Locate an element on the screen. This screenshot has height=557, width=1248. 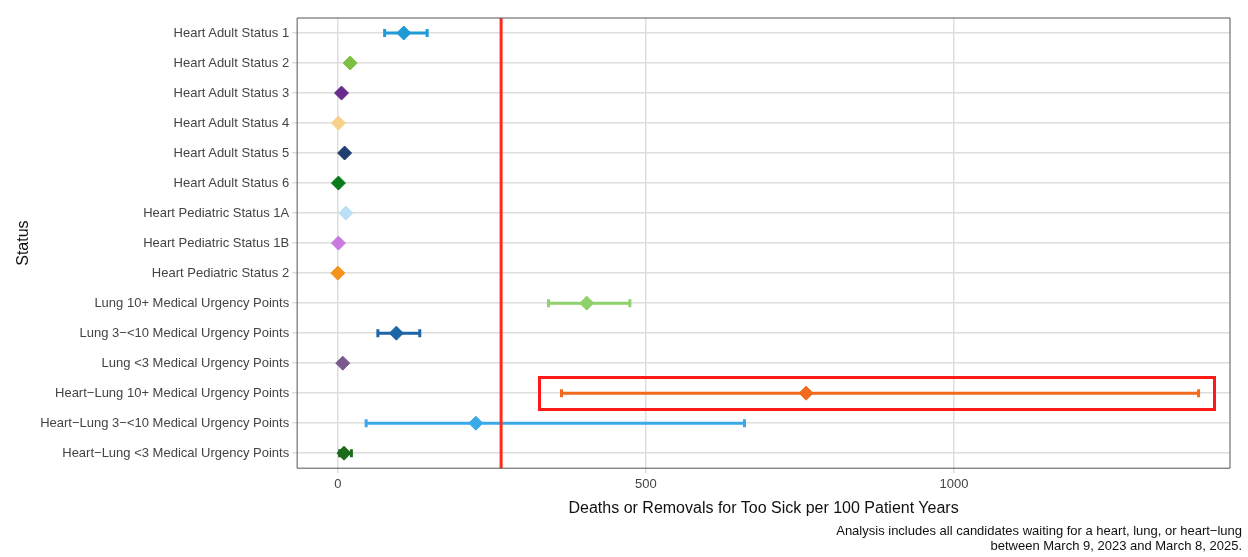
y-tick-label: Heart−Lung 3−<10 Medical Urgency Points is located at coordinates (165, 422).